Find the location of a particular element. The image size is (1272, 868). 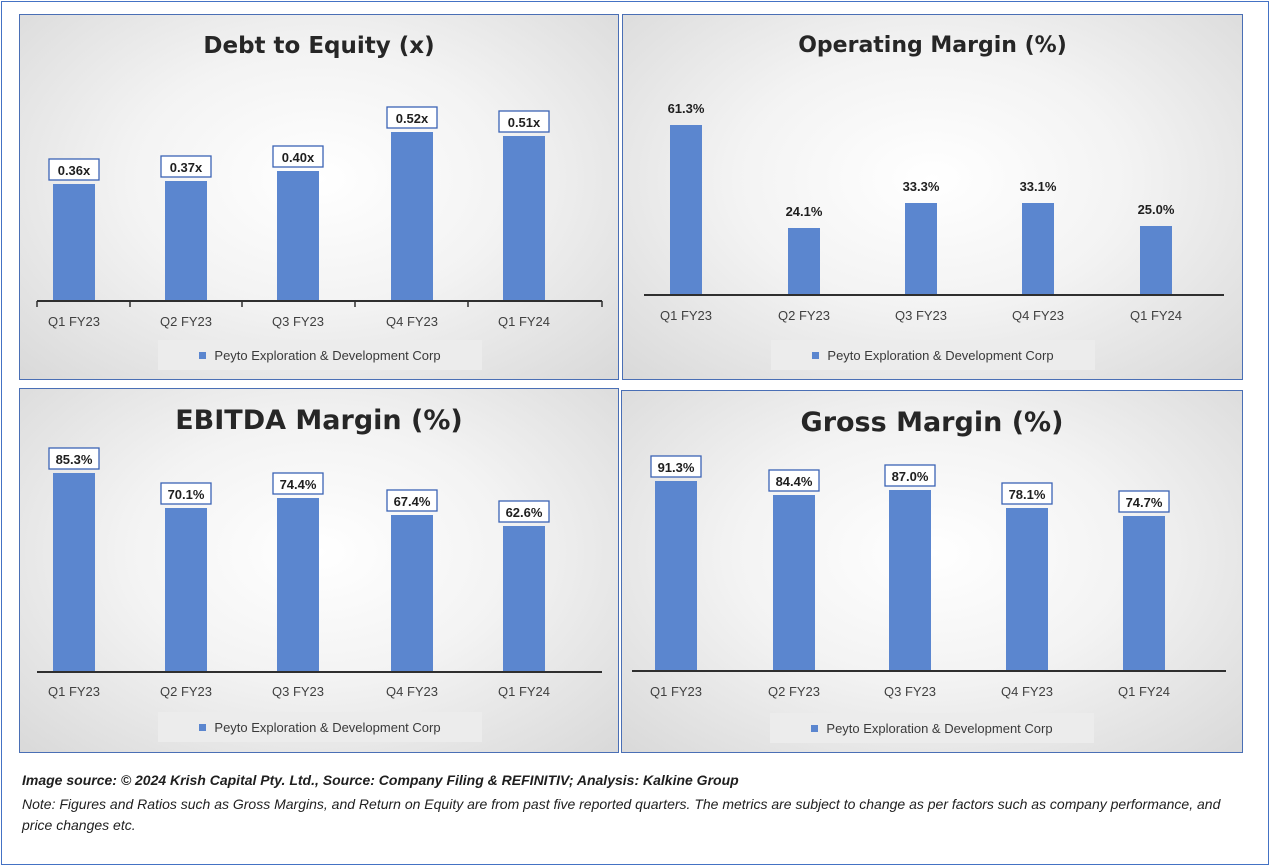

data-label: 0.52x is located at coordinates (412, 118).